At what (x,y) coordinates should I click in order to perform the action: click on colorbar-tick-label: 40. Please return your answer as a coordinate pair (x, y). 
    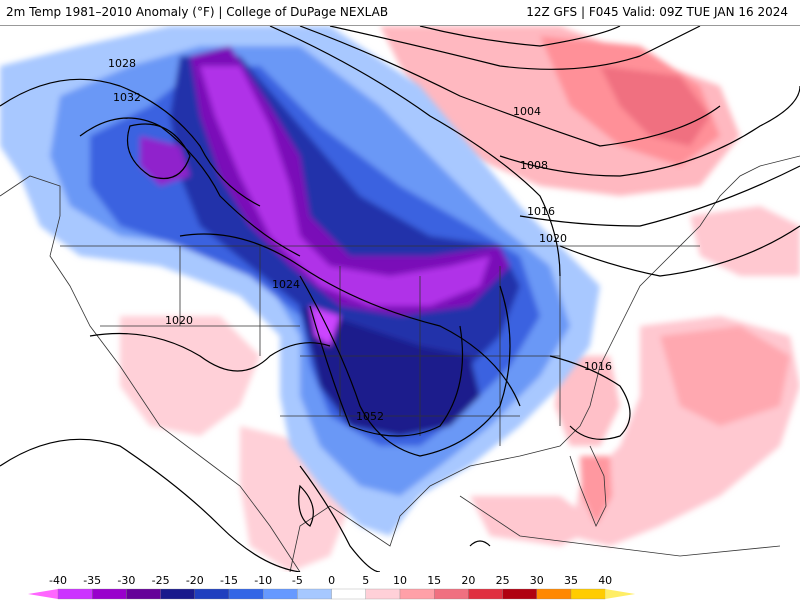
    Looking at the image, I should click on (605, 580).